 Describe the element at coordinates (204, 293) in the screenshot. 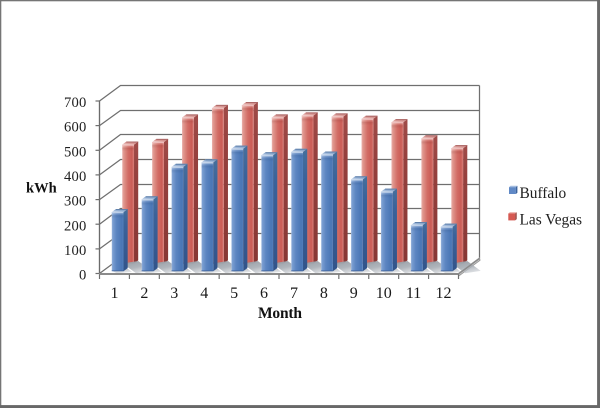

I see `svg-text: 4` at that location.